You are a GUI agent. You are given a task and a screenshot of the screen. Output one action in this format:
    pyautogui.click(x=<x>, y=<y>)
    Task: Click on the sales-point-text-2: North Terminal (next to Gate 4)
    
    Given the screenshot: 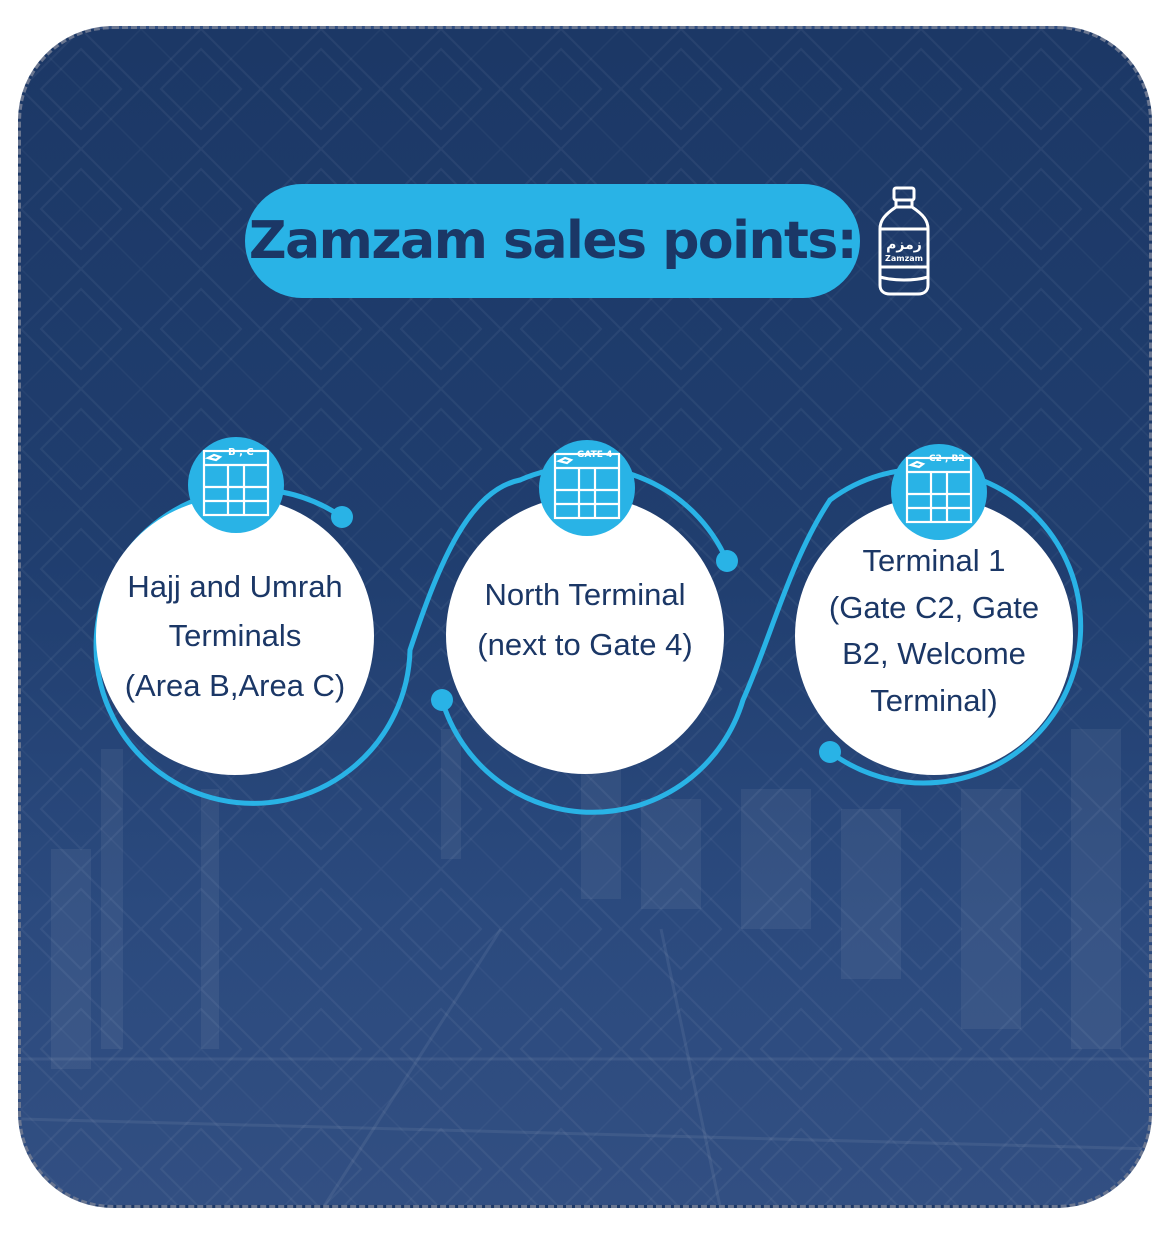 What is the action you would take?
    pyautogui.click(x=585, y=619)
    